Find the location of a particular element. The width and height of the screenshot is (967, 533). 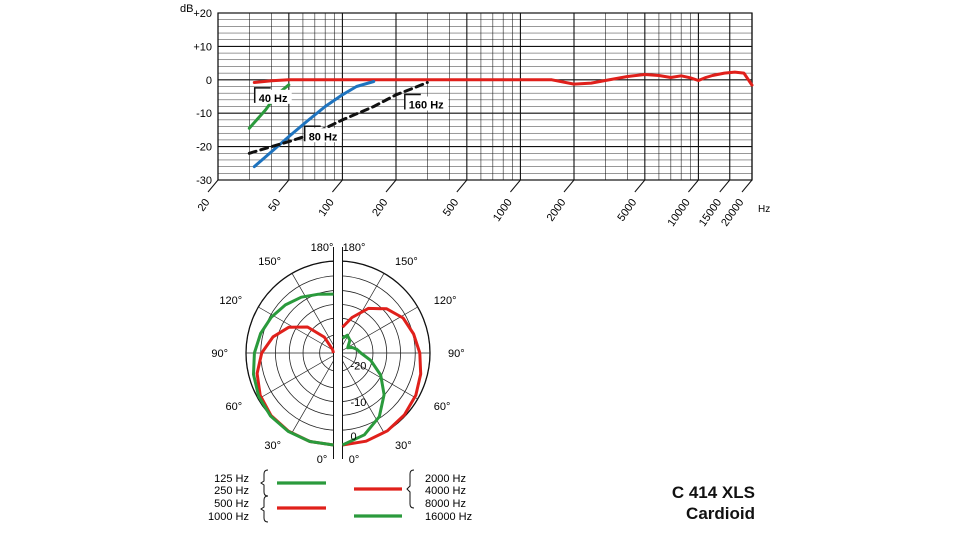

x-tick-label: 2000 is located at coordinates (557, 210).